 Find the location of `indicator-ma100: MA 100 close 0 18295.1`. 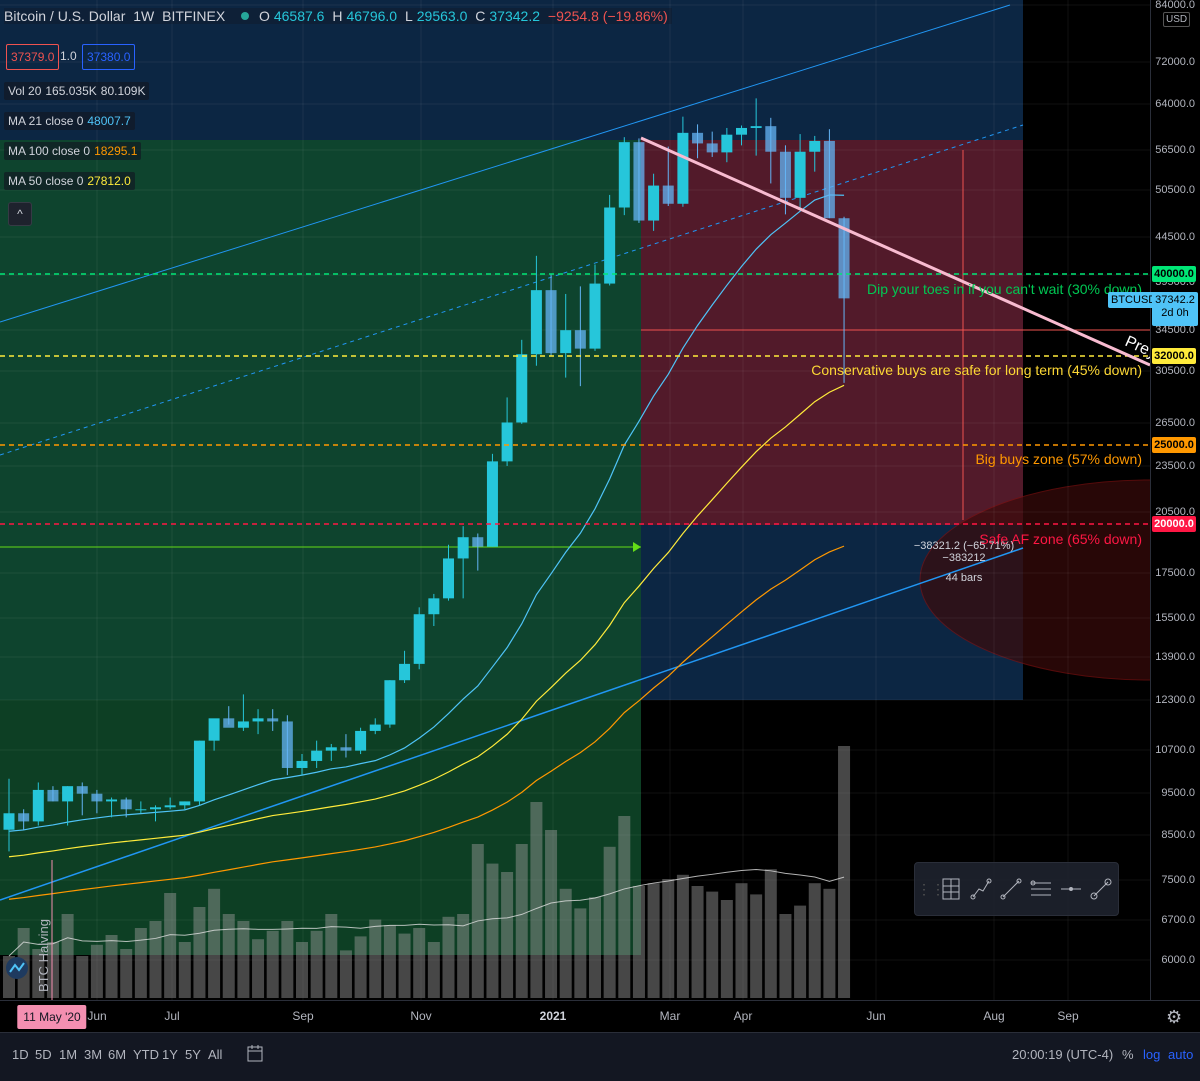

indicator-ma100: MA 100 close 0 18295.1 is located at coordinates (73, 151).